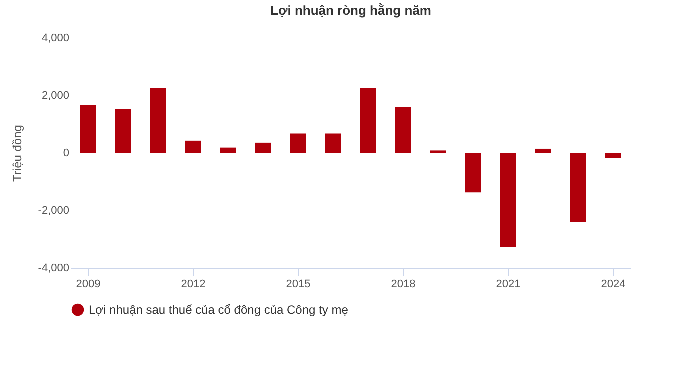  Describe the element at coordinates (193, 284) in the screenshot. I see `x-tick-label: 2012` at that location.